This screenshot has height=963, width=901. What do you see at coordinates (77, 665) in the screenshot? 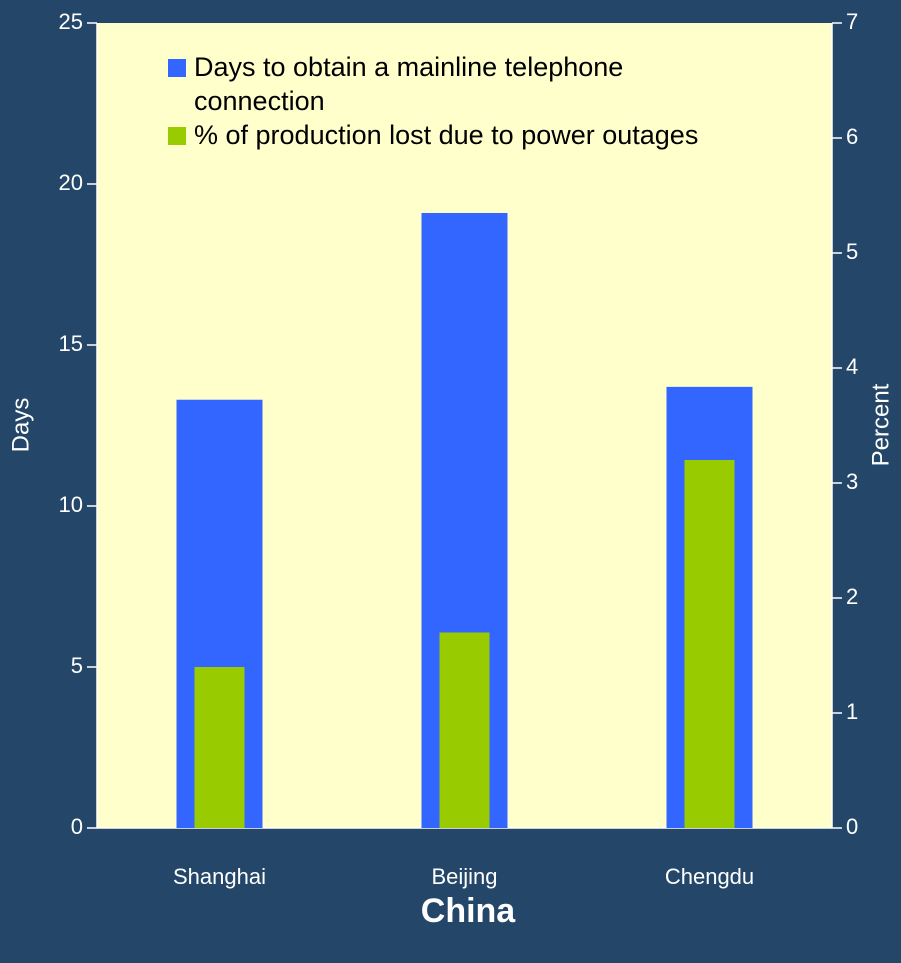
I see `y-tick-label: 5` at bounding box center [77, 665].